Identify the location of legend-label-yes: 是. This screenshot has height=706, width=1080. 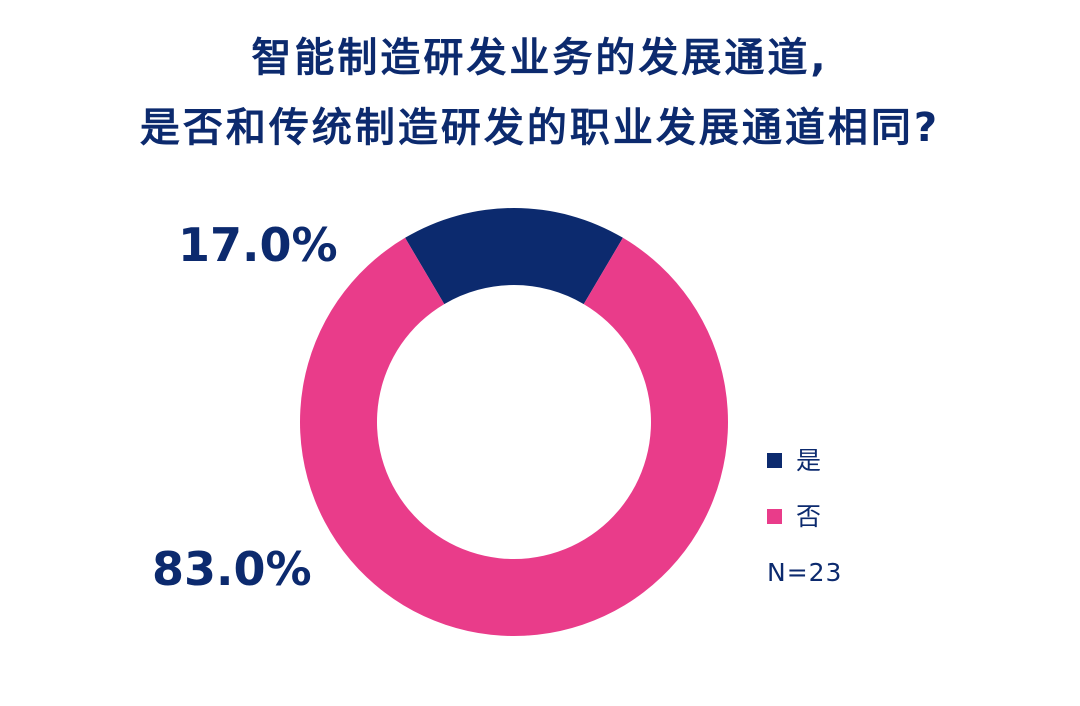
(809, 460).